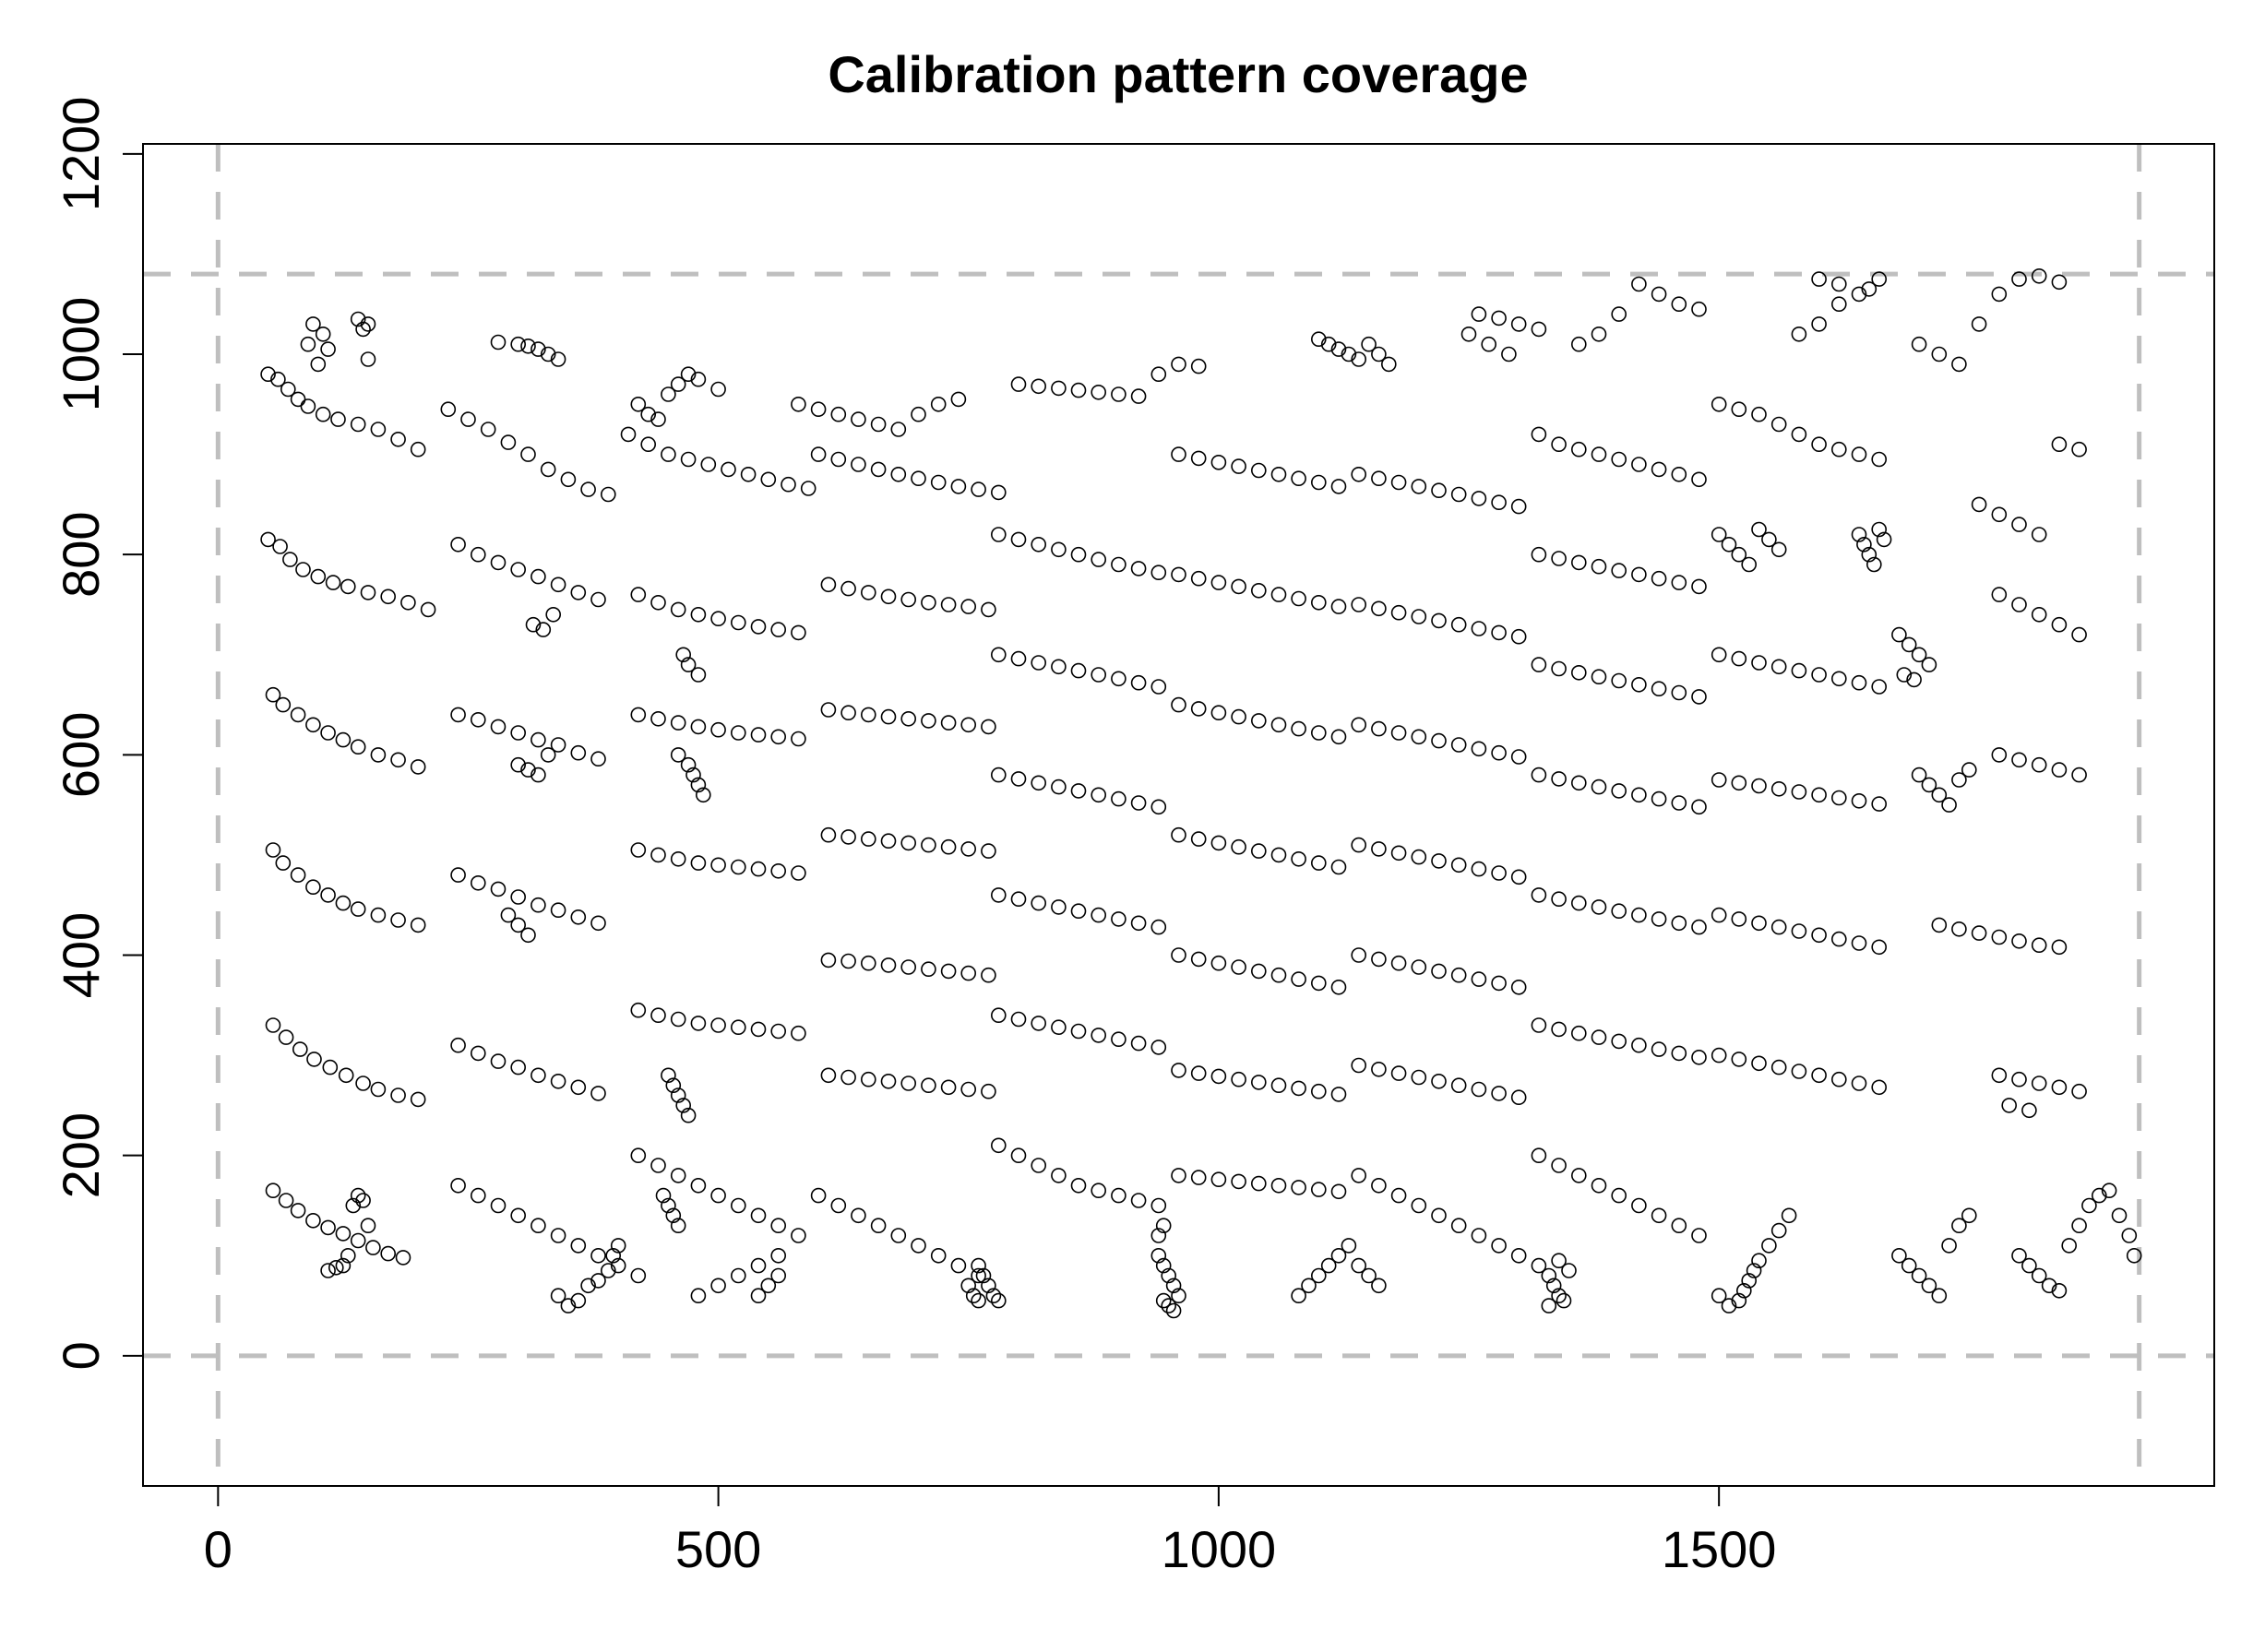 The width and height of the screenshot is (2265, 1652). I want to click on y-tick-label: 200, so click(81, 1155).